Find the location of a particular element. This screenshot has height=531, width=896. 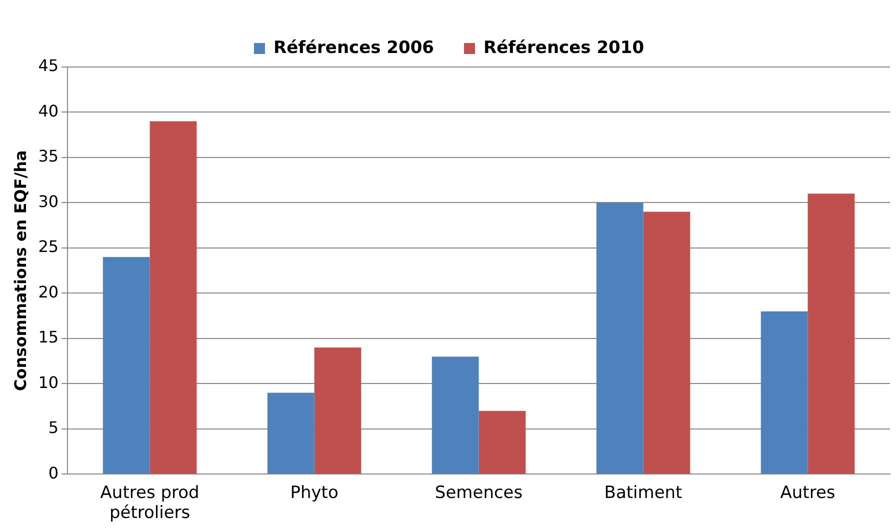

y-tick-label: 25 is located at coordinates (48, 246).